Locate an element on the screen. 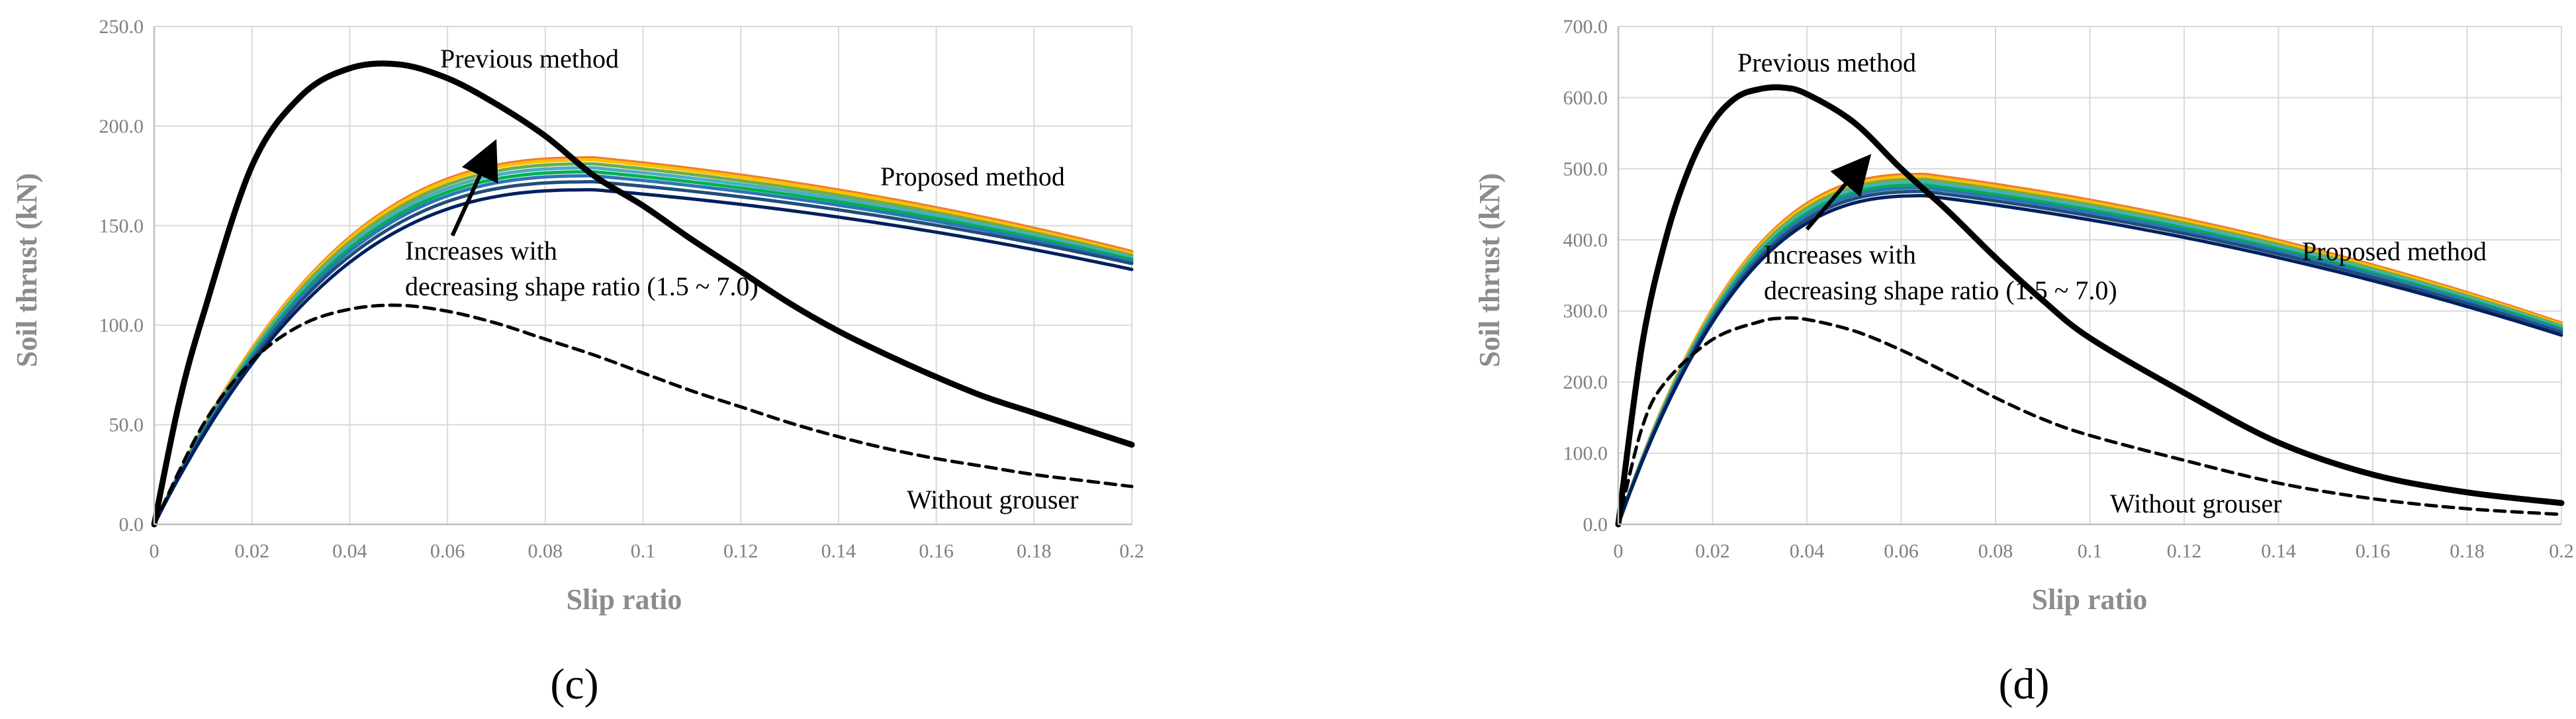 The image size is (2576, 719). annotation-previous-method-c: Previous method is located at coordinates (529, 58).